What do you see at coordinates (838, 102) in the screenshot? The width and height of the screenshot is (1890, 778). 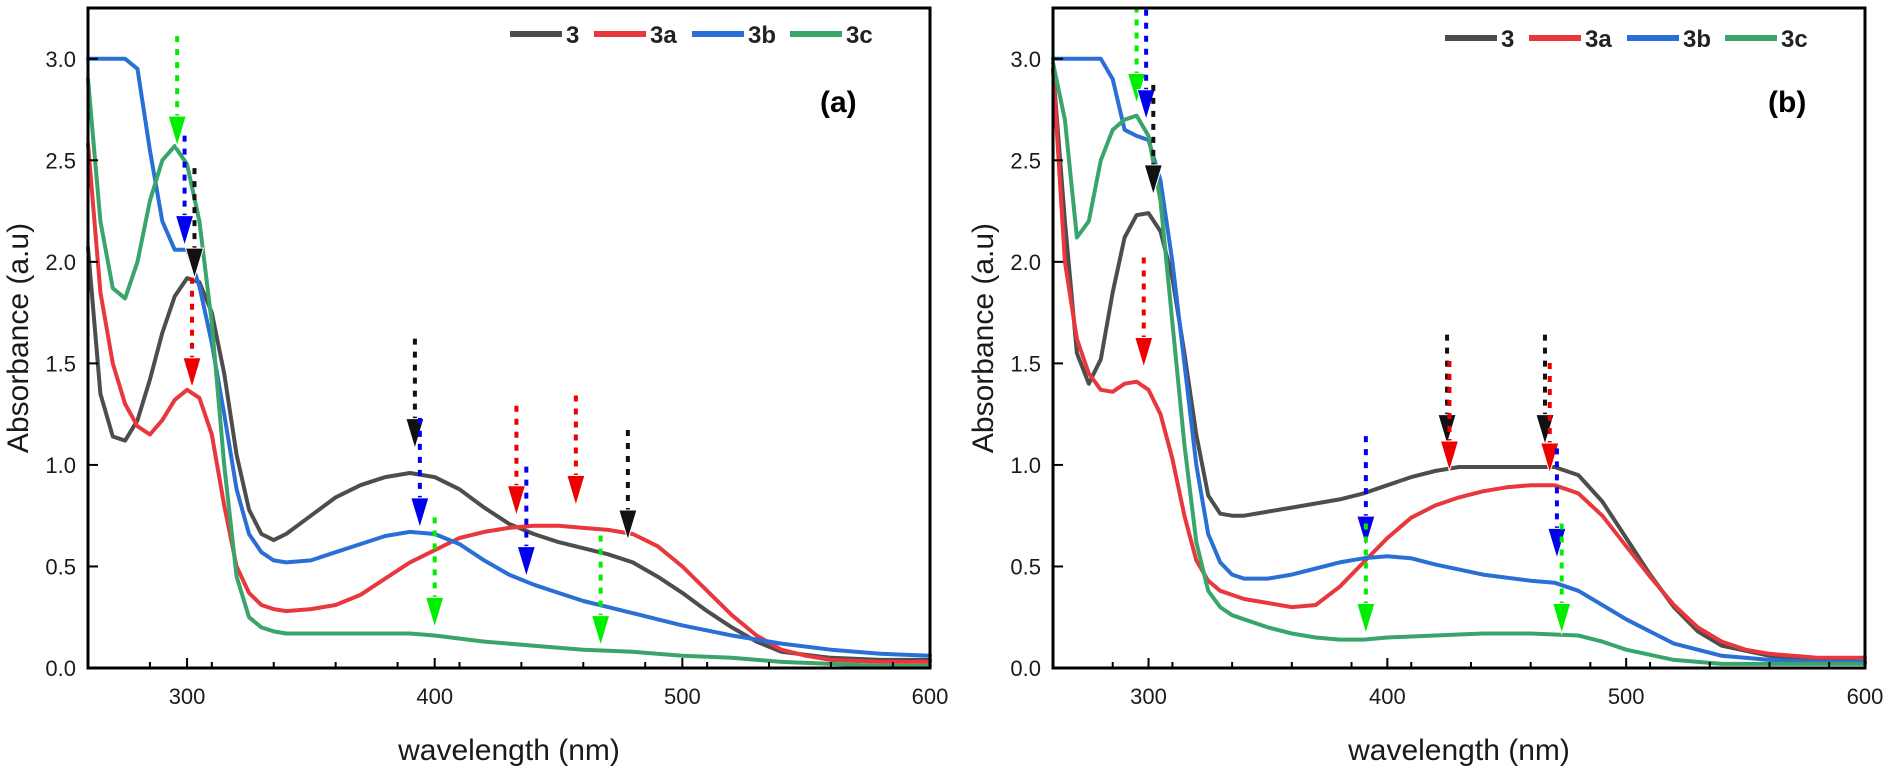 I see `panel-label: (a)` at bounding box center [838, 102].